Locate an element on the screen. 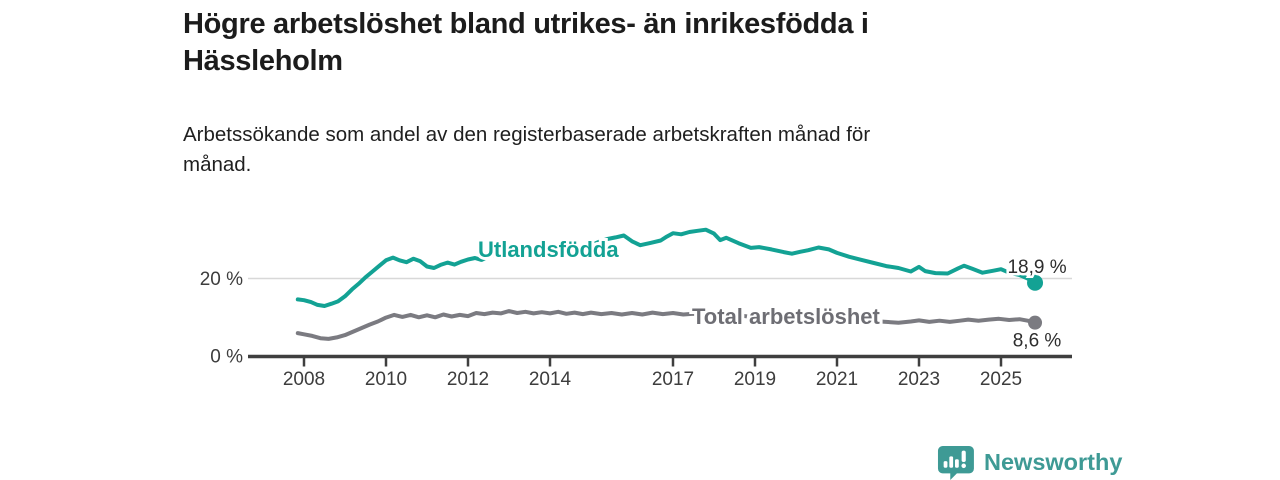 This screenshot has height=480, width=1280. newsworthy-wordmark: Newsworthy is located at coordinates (1053, 462).